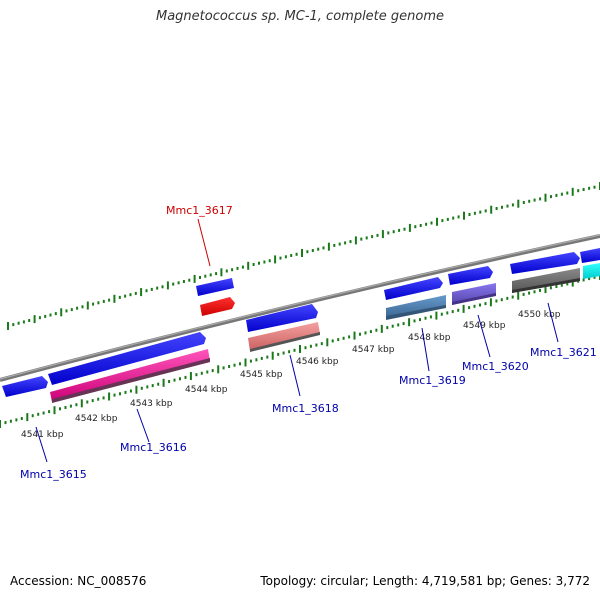  I want to click on gene-arrow-3621-fwd, so click(545, 263).